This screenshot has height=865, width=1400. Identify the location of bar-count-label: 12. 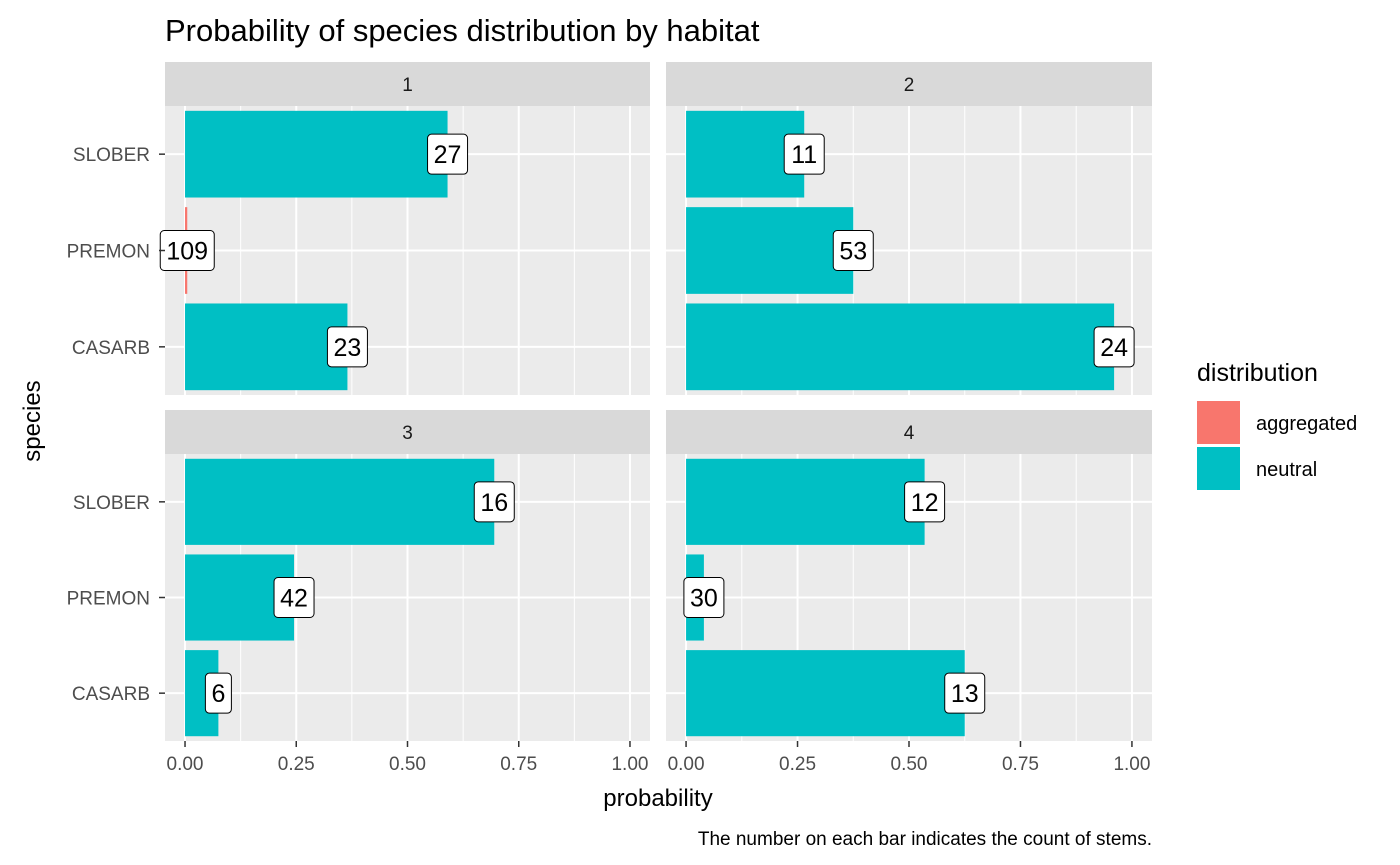
(925, 503).